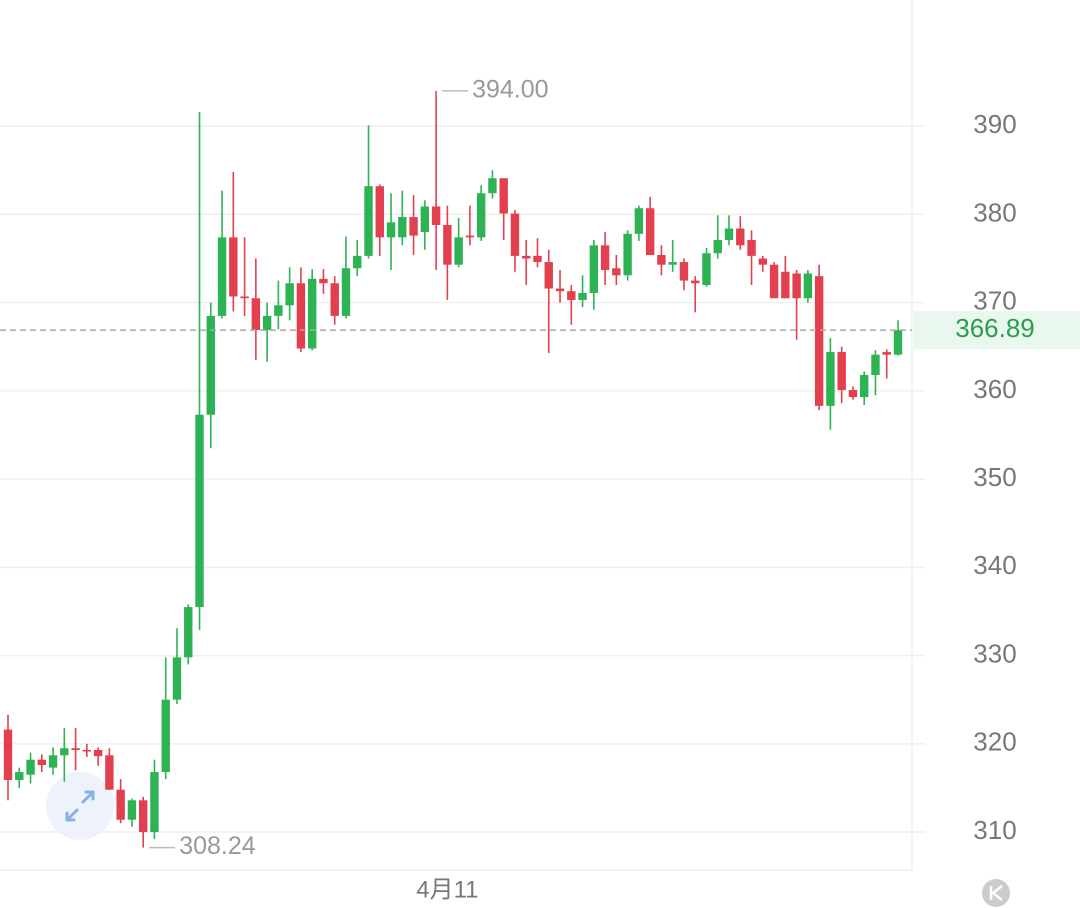  Describe the element at coordinates (994, 653) in the screenshot. I see `y-tick-label: 330` at that location.